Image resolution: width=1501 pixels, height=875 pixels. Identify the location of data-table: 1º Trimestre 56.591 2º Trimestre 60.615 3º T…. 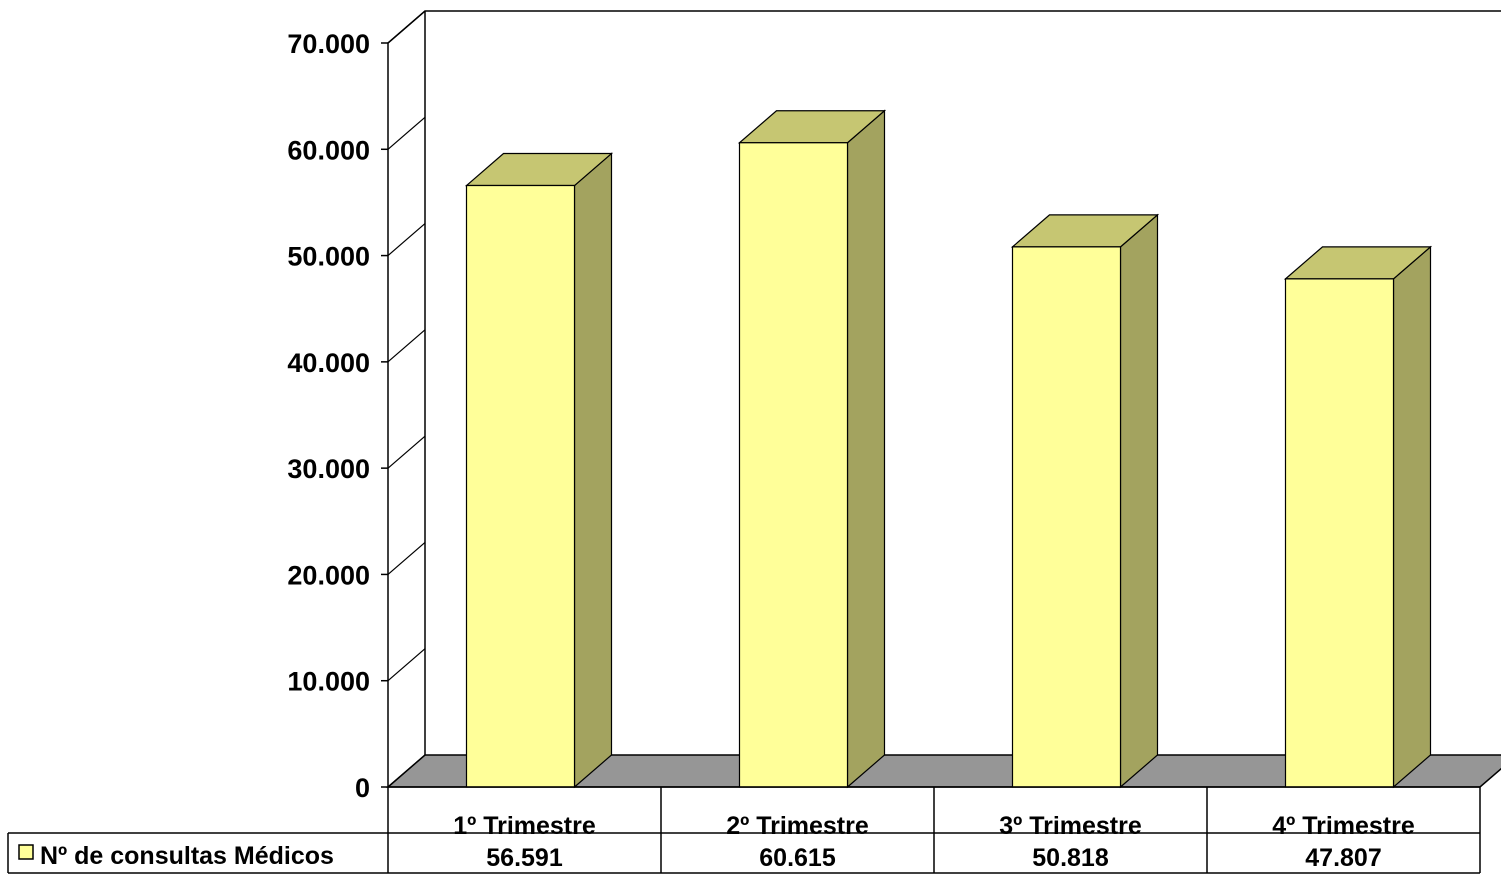
(744, 830).